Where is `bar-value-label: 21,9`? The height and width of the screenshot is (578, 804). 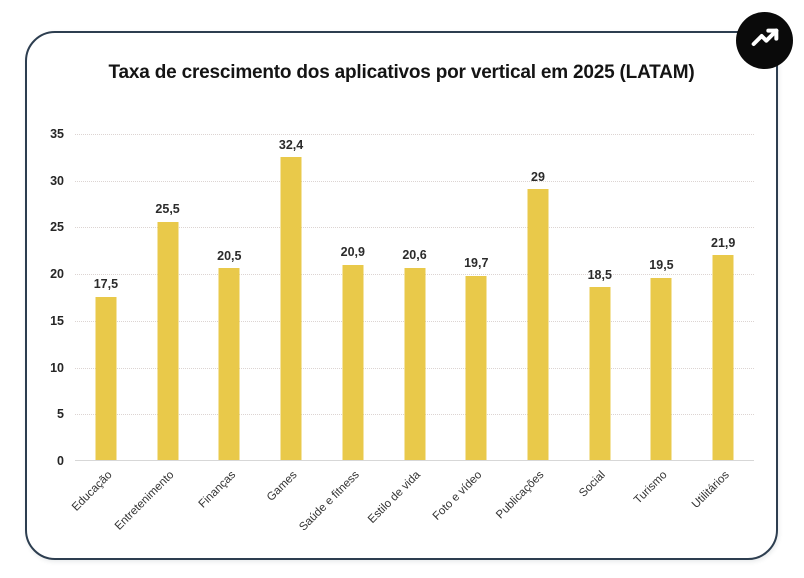
bar-value-label: 21,9 is located at coordinates (723, 242).